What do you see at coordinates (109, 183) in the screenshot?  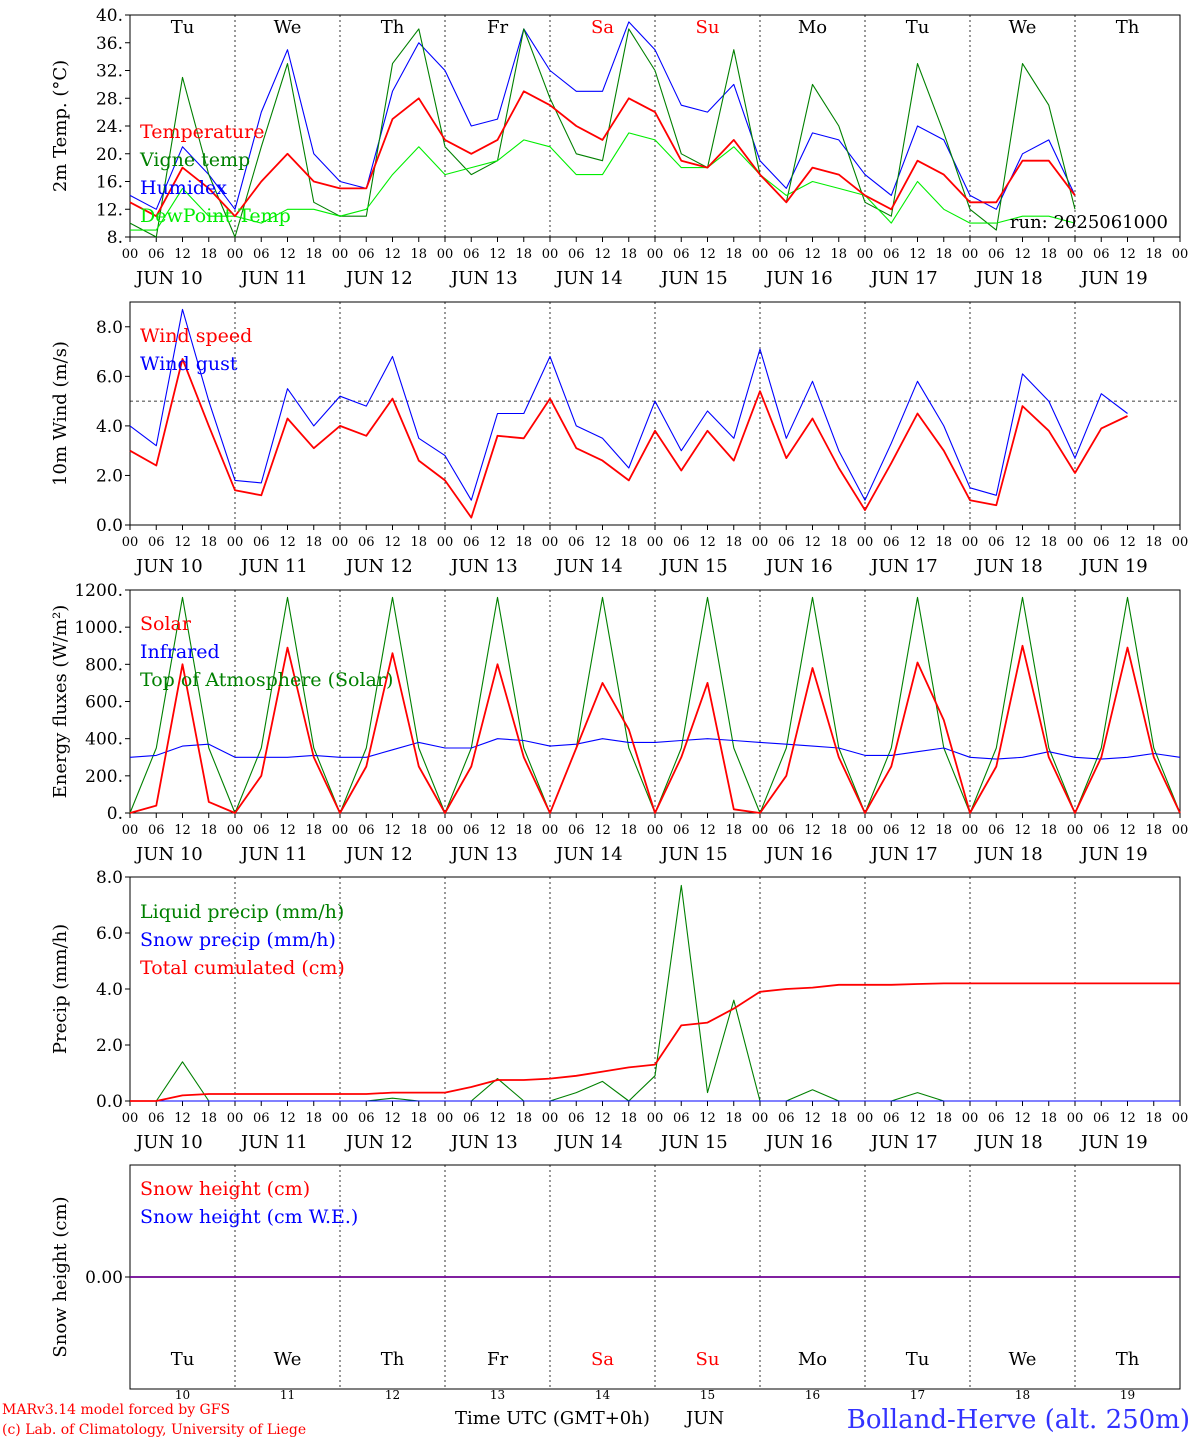 I see `y-tick-label: 16.` at bounding box center [109, 183].